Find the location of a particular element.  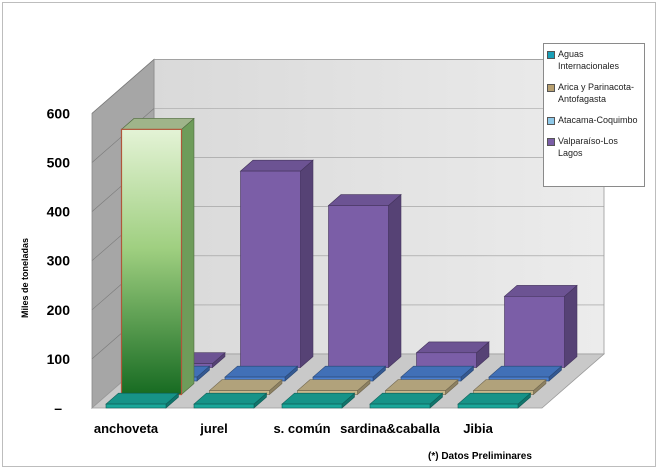

legend-label: Arica y Parinacota-Antofagasta is located at coordinates (596, 93).